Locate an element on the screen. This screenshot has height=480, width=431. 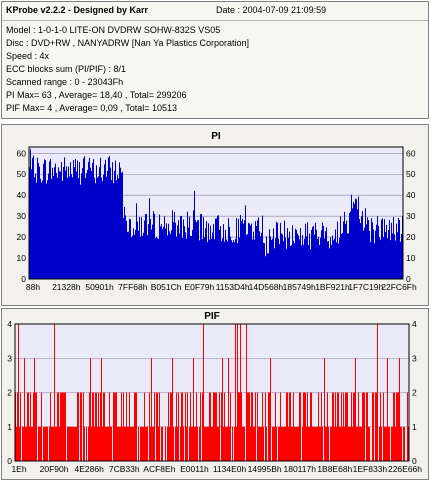
x-tick-label: 226E66h is located at coordinates (405, 469).